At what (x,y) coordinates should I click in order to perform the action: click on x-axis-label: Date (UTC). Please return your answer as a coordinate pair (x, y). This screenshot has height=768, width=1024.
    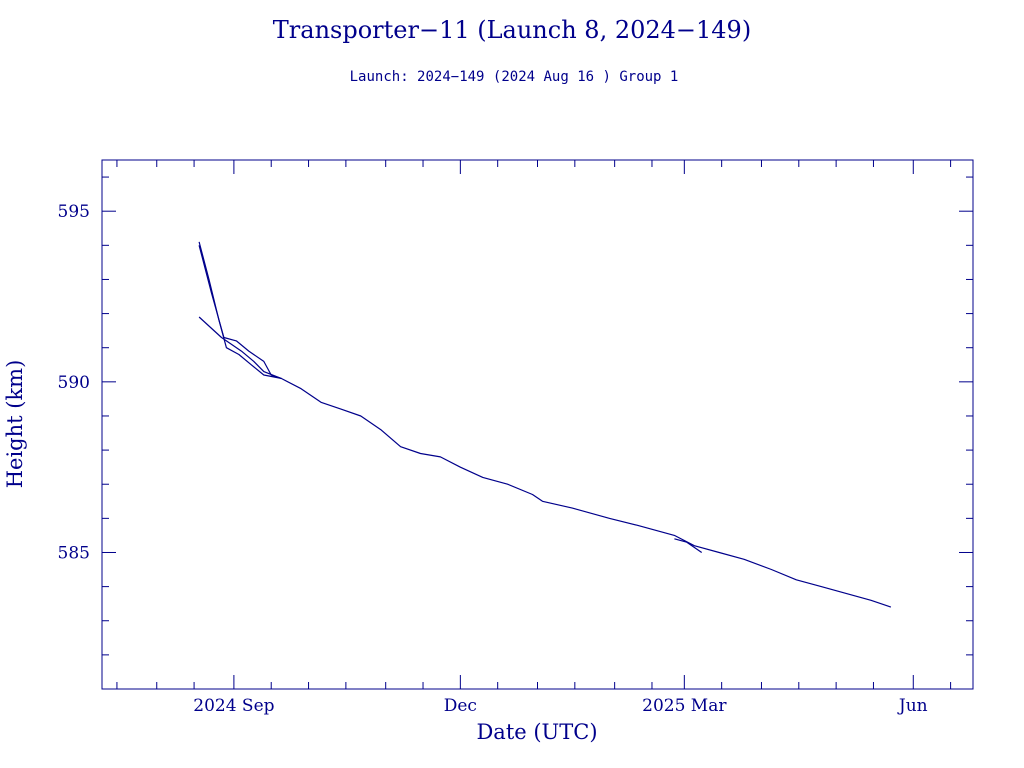
    Looking at the image, I should click on (536, 732).